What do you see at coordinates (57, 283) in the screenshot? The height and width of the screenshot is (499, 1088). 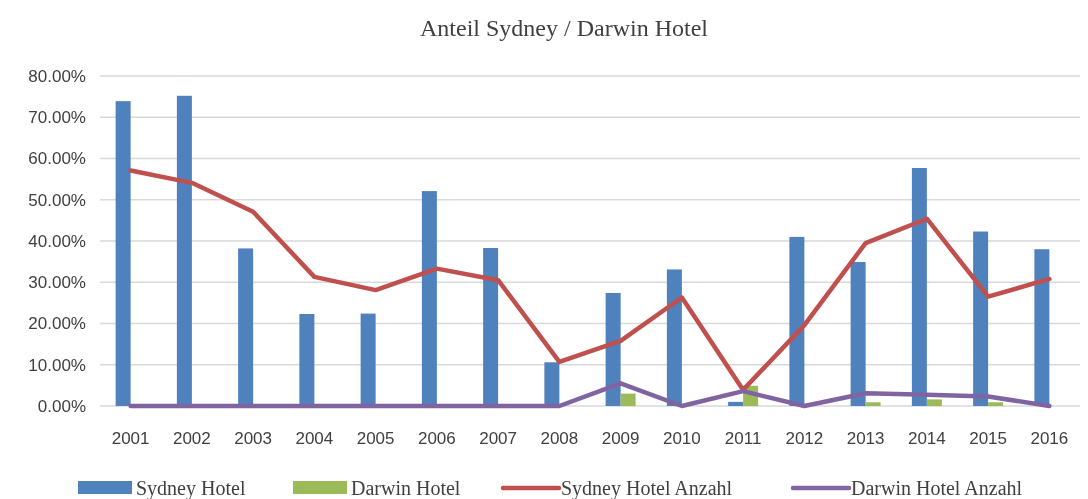 I see `y-tick-label: 30.00%` at bounding box center [57, 283].